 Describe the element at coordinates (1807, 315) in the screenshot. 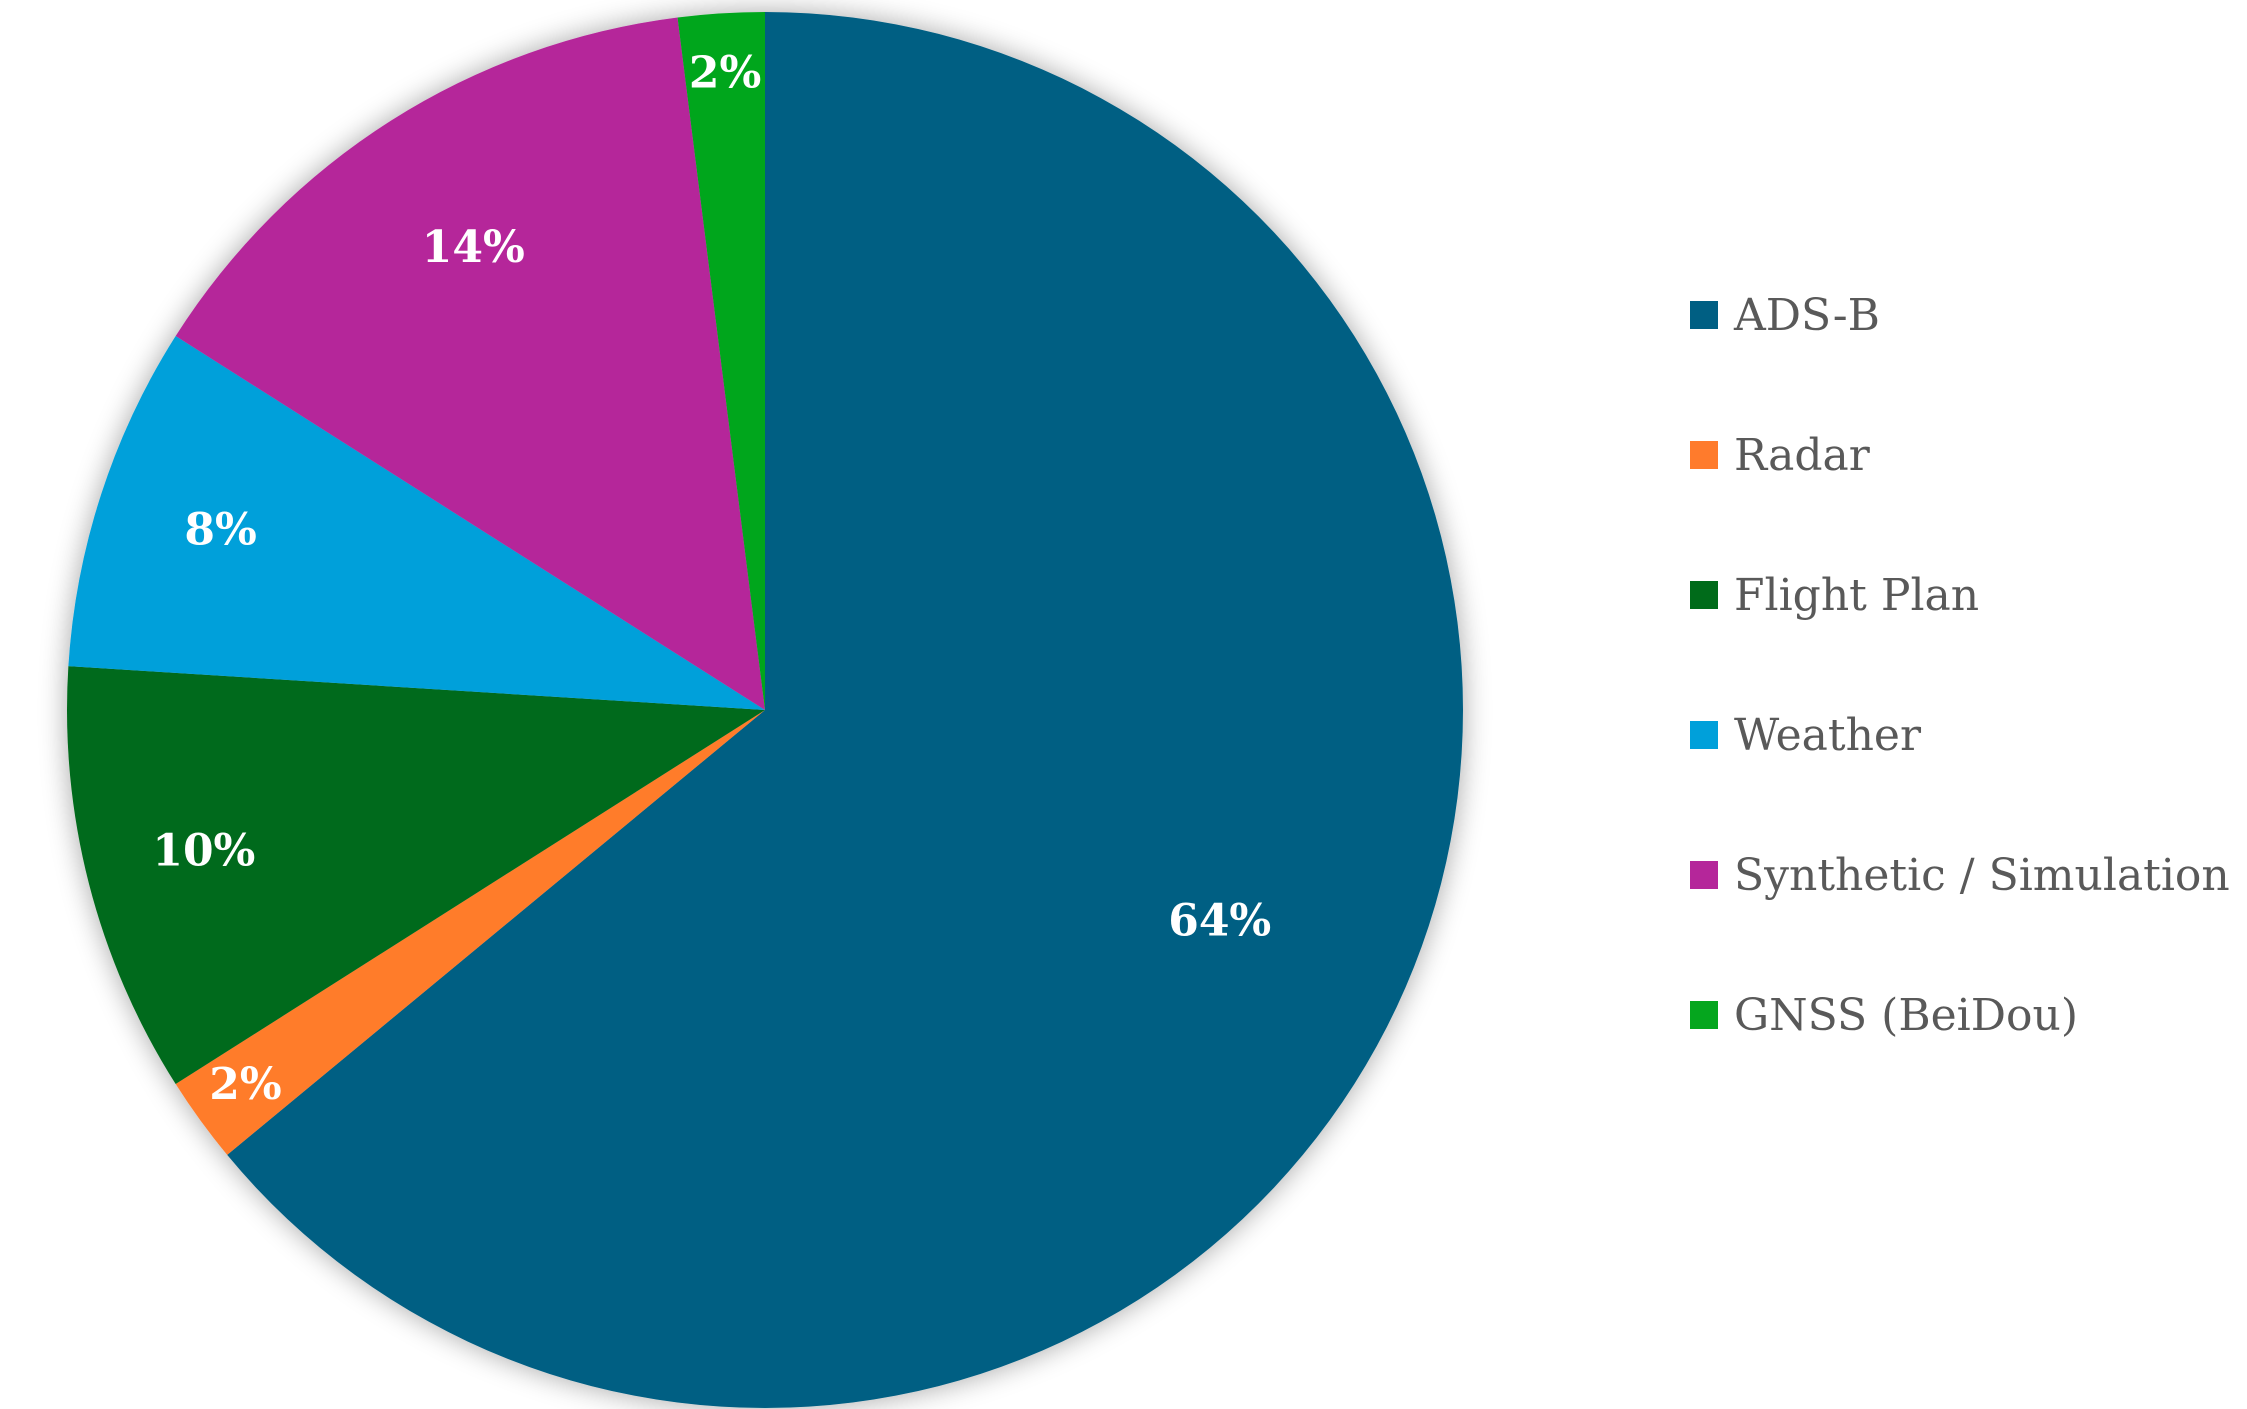

I see `legend-label: ADS-B` at that location.